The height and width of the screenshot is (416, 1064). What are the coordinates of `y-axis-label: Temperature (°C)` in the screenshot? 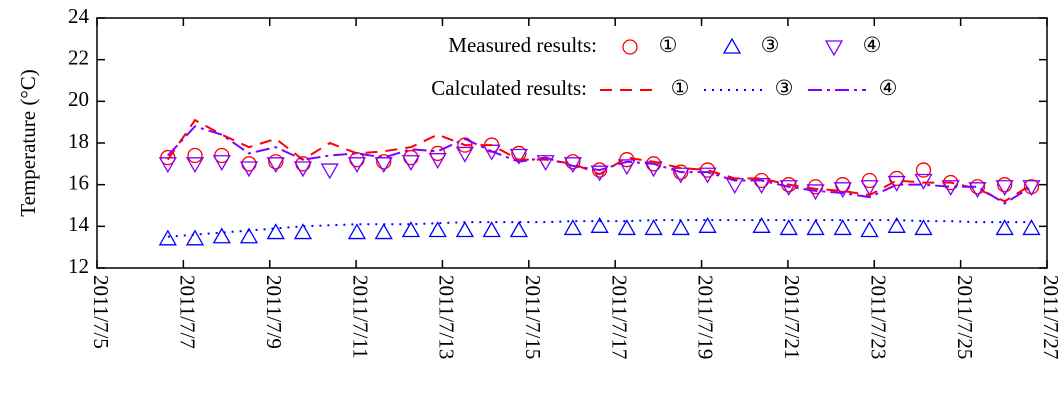 It's located at (28, 142).